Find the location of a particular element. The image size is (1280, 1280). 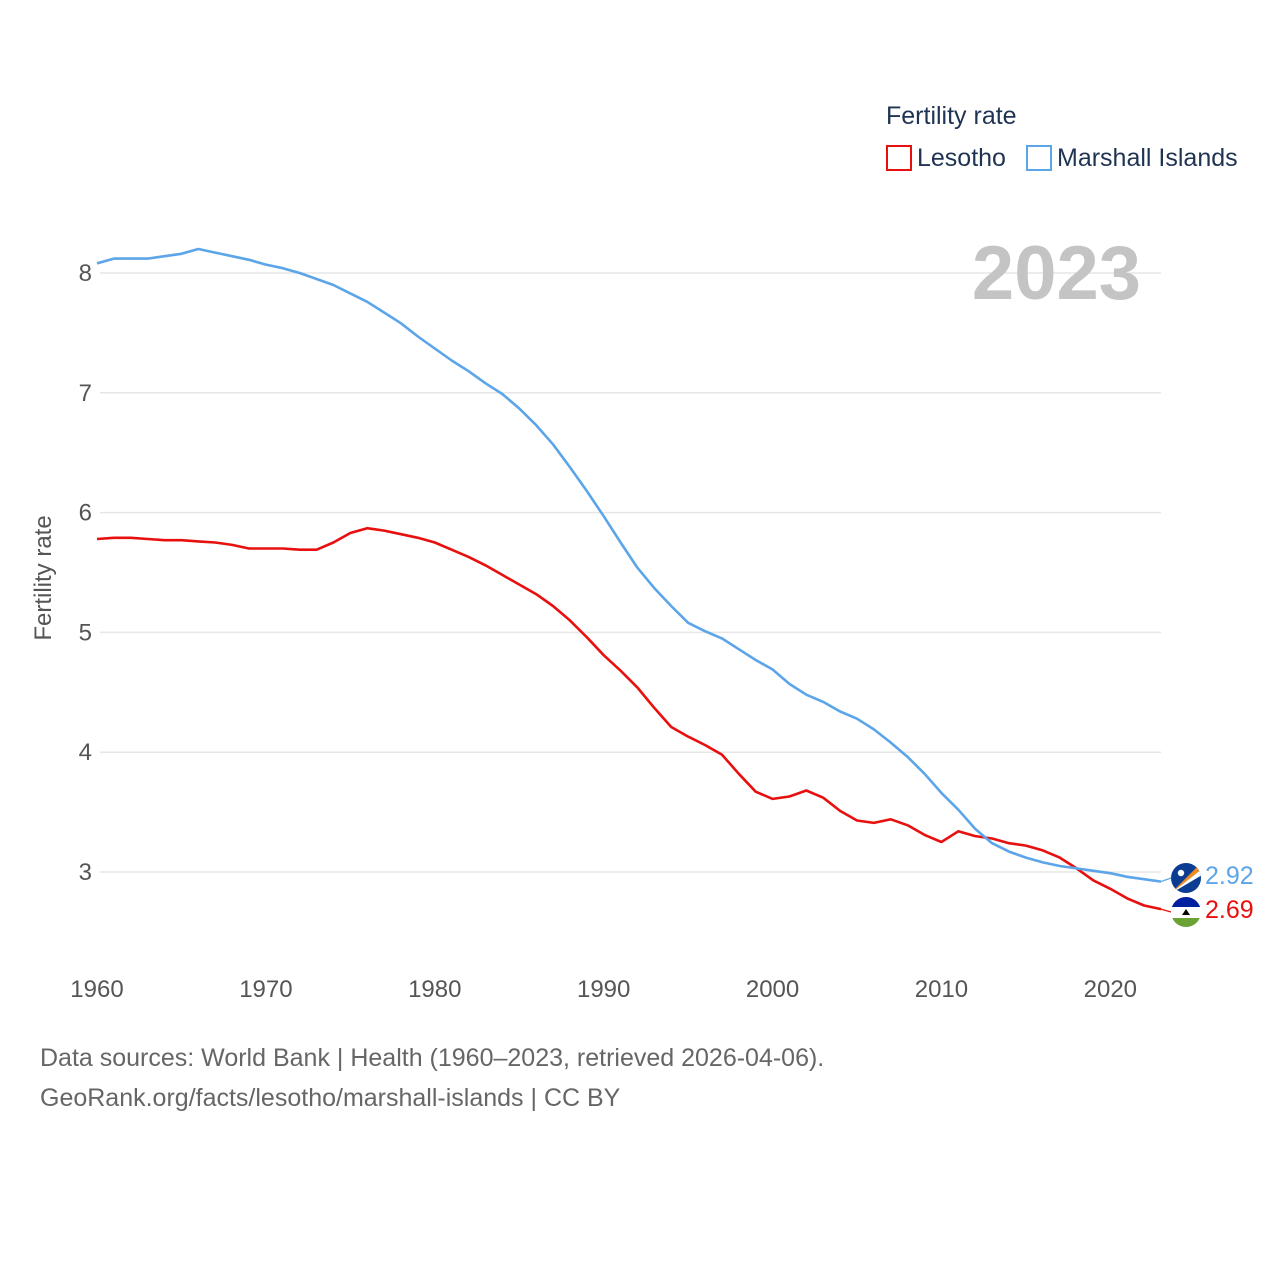

x-tick-1970: 1970 is located at coordinates (265, 989).